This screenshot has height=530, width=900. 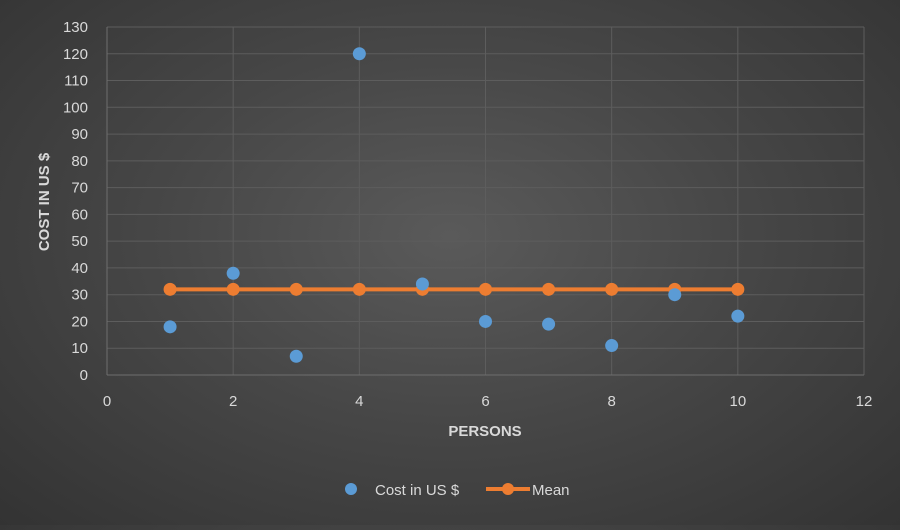 What do you see at coordinates (75, 107) in the screenshot?
I see `y-tick-label: 100` at bounding box center [75, 107].